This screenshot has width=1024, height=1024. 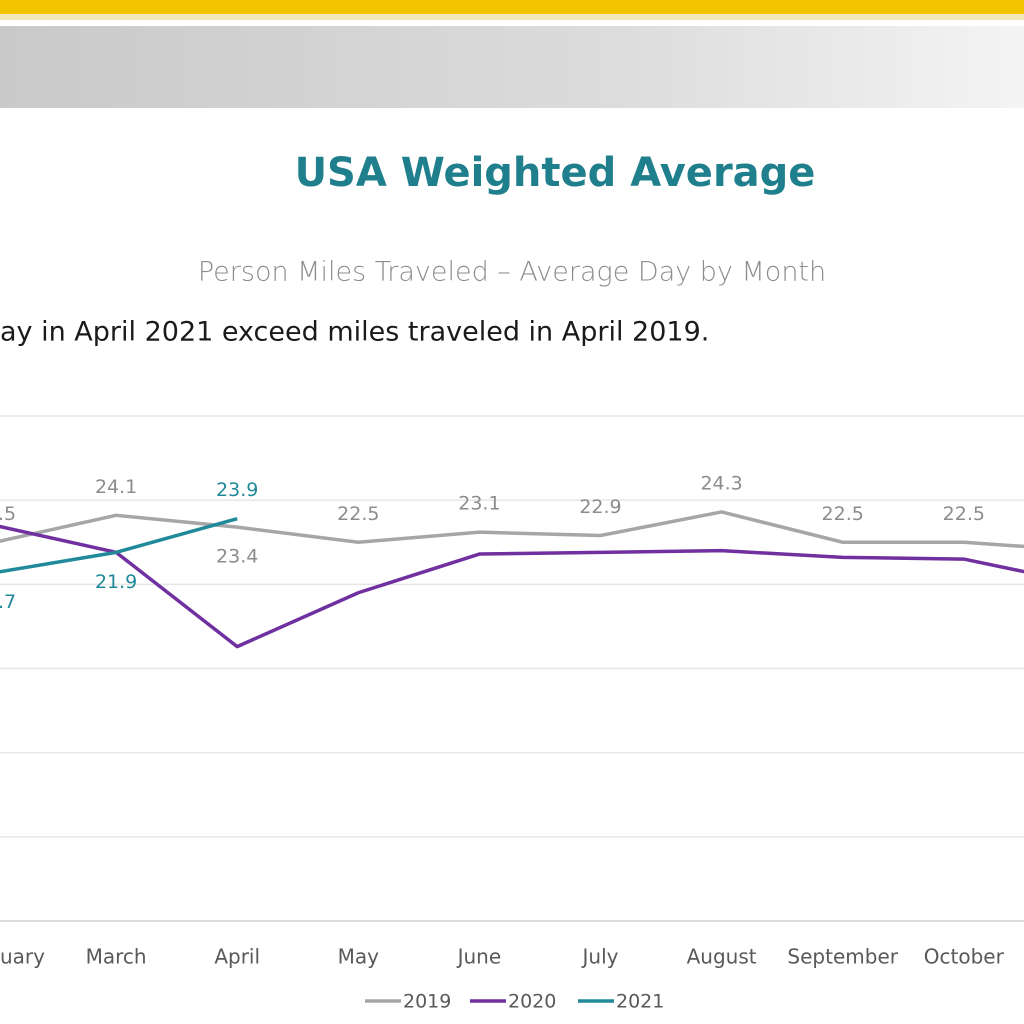 I want to click on x-tick-label: April, so click(x=237, y=957).